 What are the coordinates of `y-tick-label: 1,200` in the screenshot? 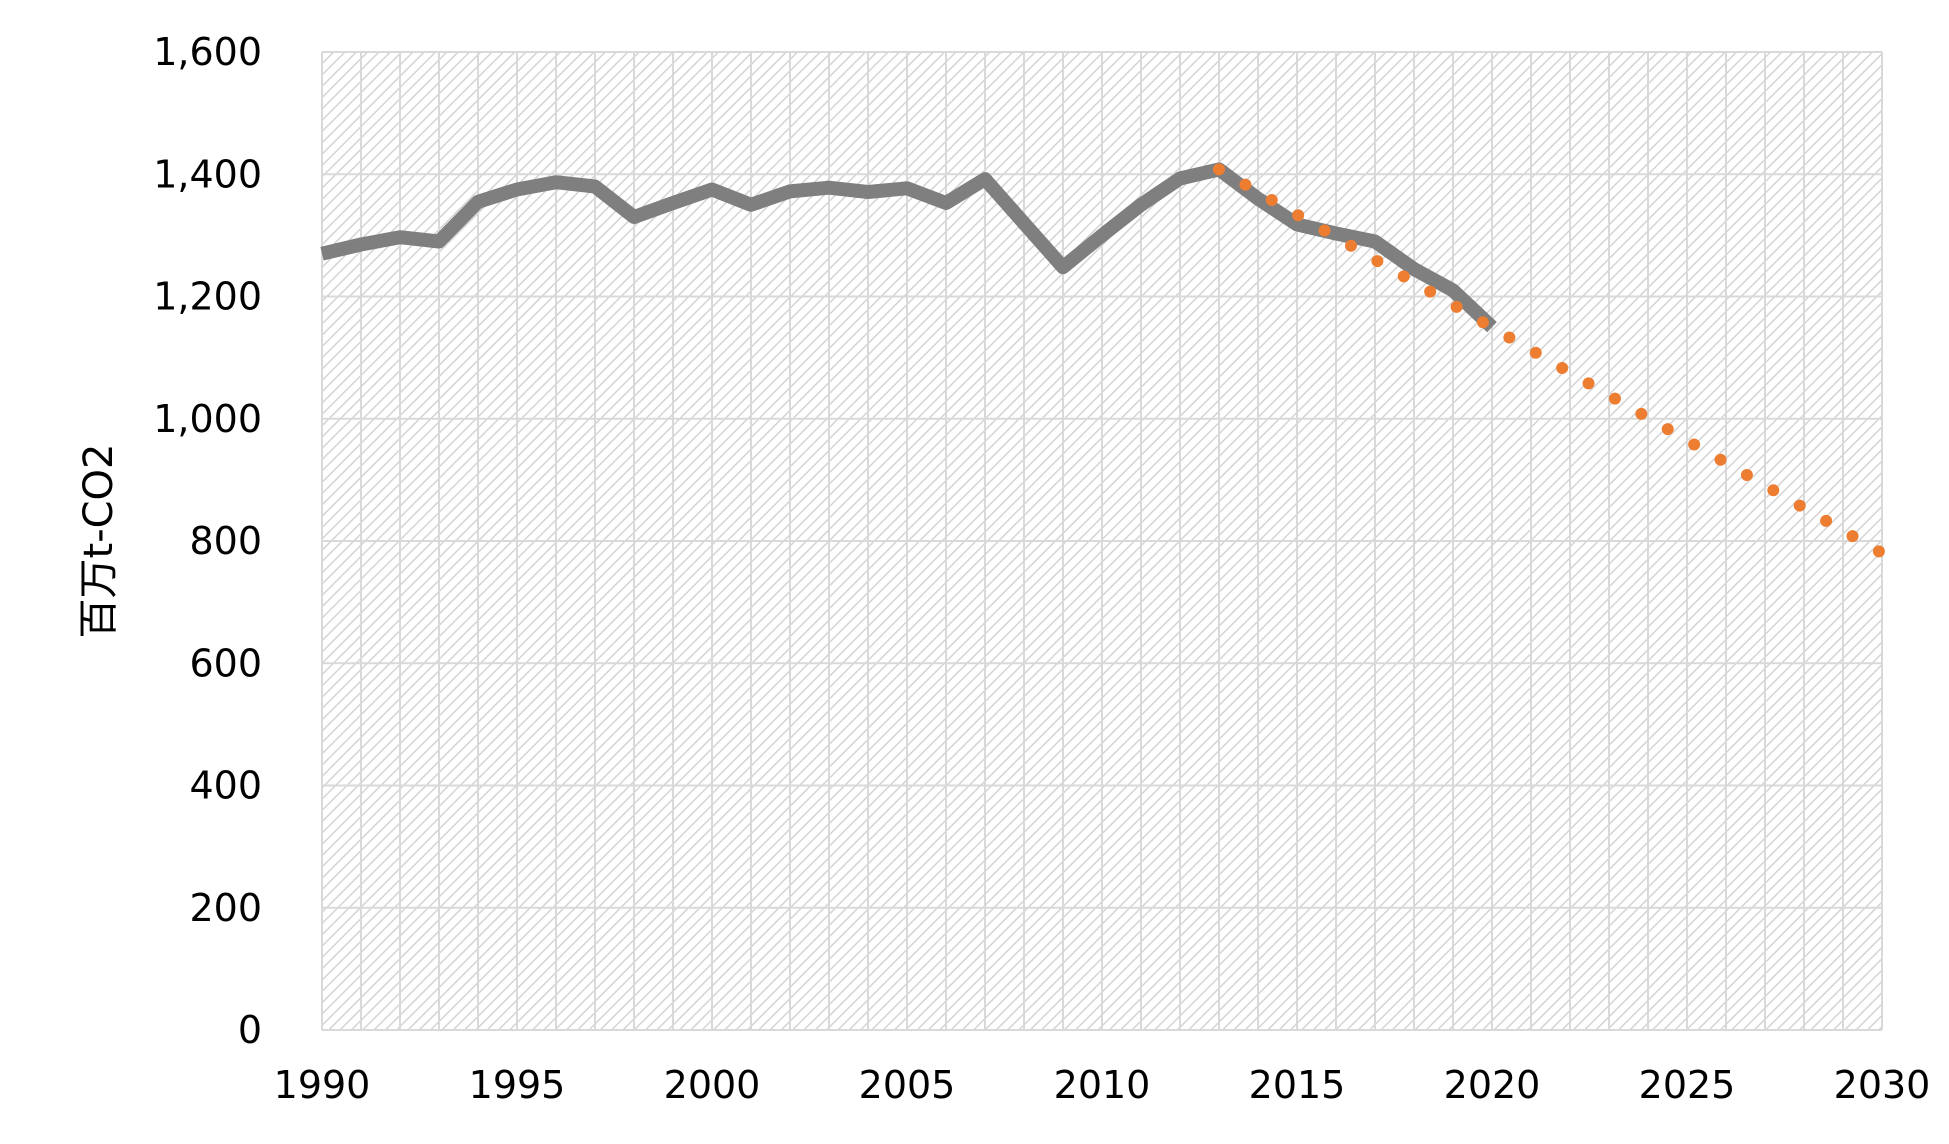 It's located at (207, 297).